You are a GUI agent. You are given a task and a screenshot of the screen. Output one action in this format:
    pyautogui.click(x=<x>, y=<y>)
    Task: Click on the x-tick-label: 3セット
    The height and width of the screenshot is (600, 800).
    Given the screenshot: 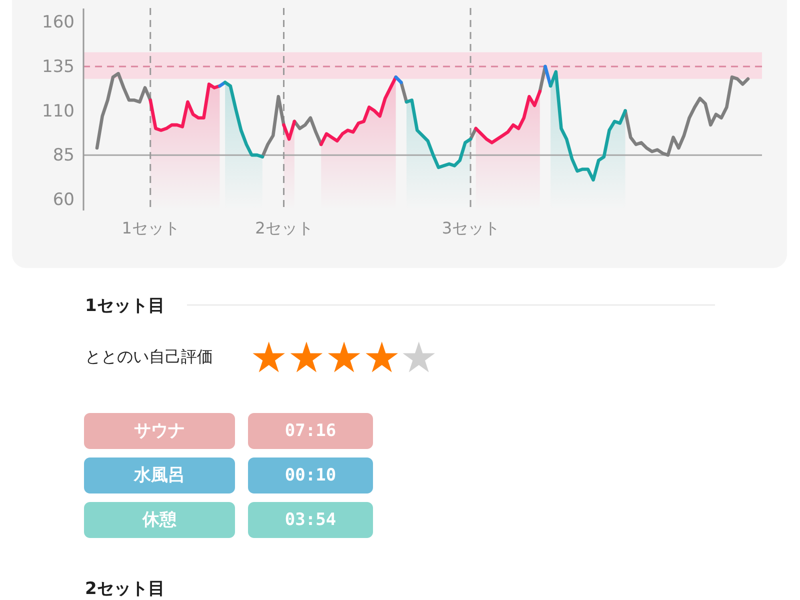 What is the action you would take?
    pyautogui.click(x=471, y=228)
    